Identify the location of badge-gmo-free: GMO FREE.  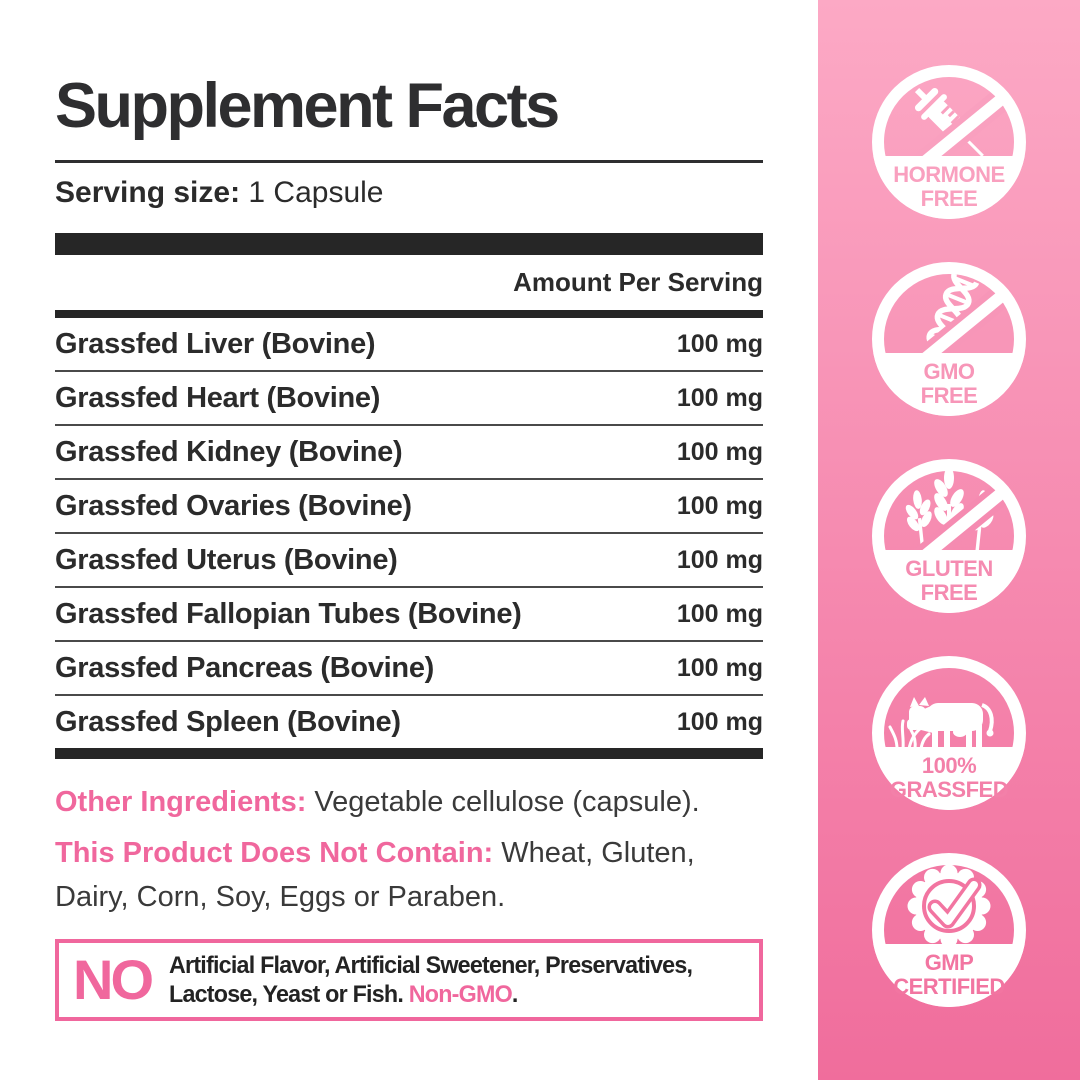
(949, 339).